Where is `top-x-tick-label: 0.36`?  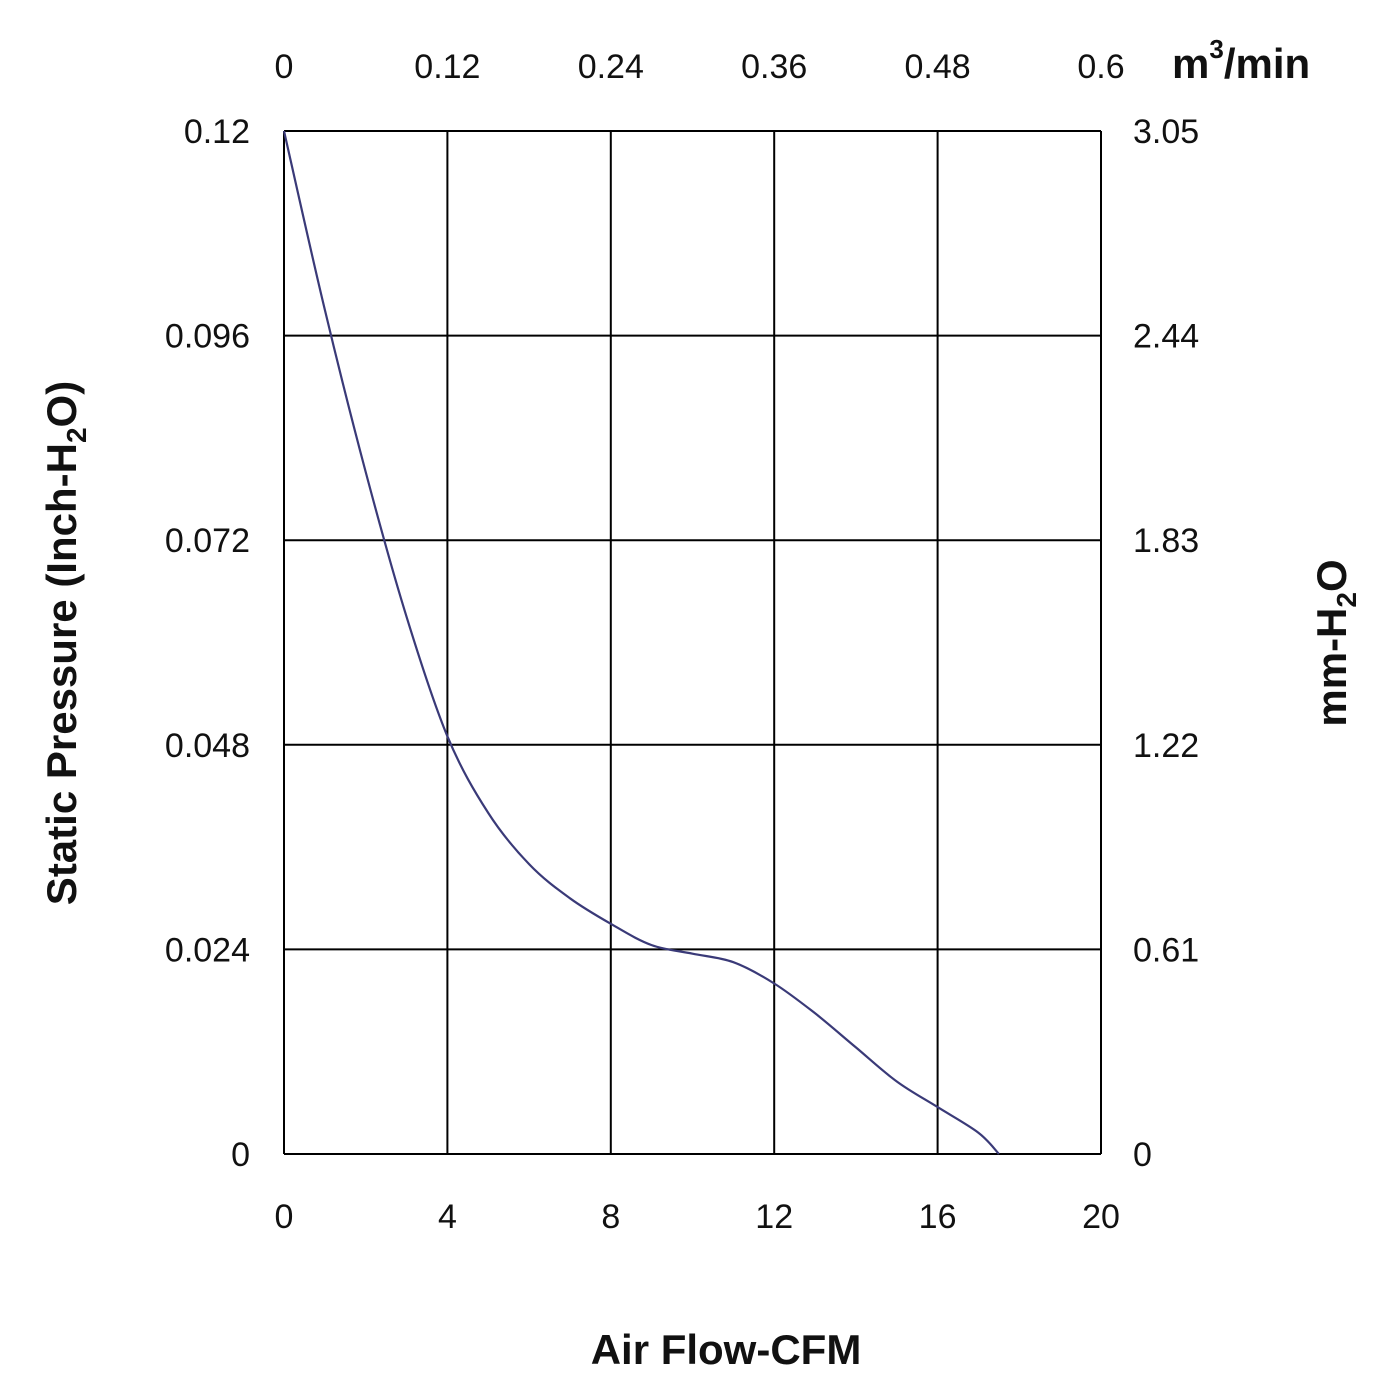 top-x-tick-label: 0.36 is located at coordinates (774, 67).